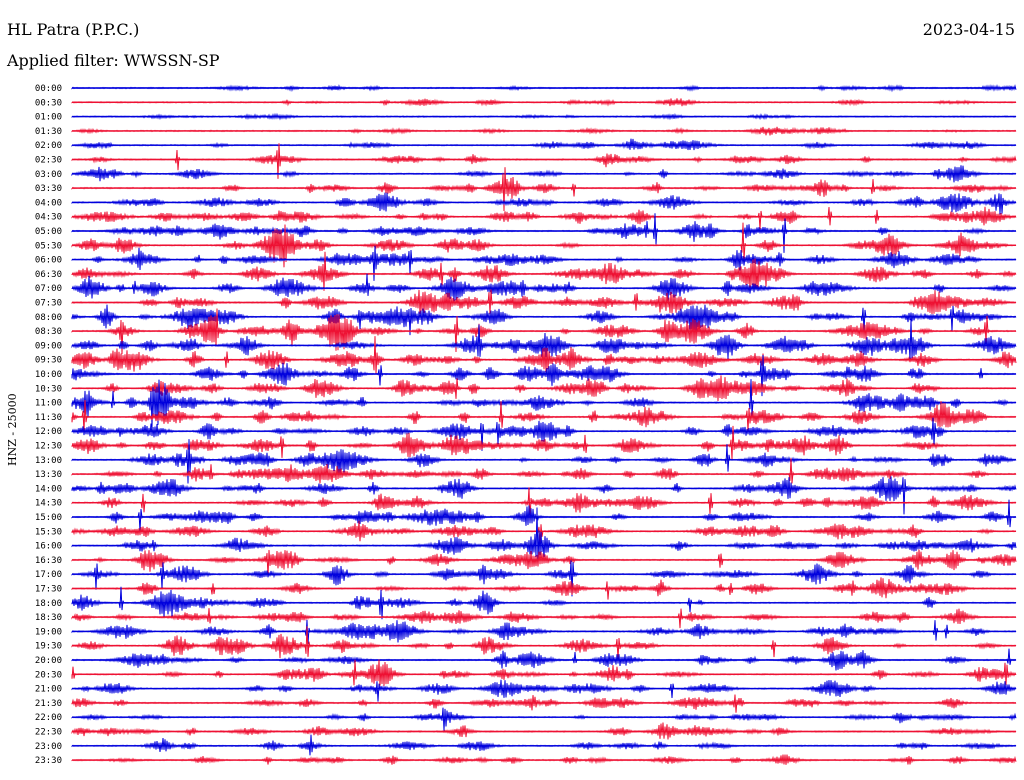 The width and height of the screenshot is (1024, 780). What do you see at coordinates (48, 232) in the screenshot?
I see `time-label-0500: 05:00` at bounding box center [48, 232].